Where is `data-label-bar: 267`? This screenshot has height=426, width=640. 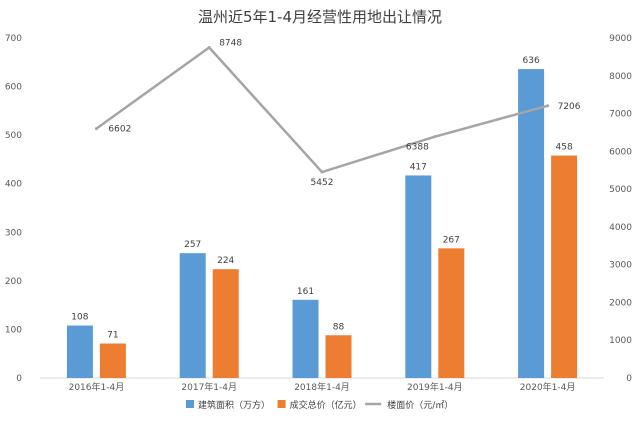
data-label-bar: 267 is located at coordinates (451, 240).